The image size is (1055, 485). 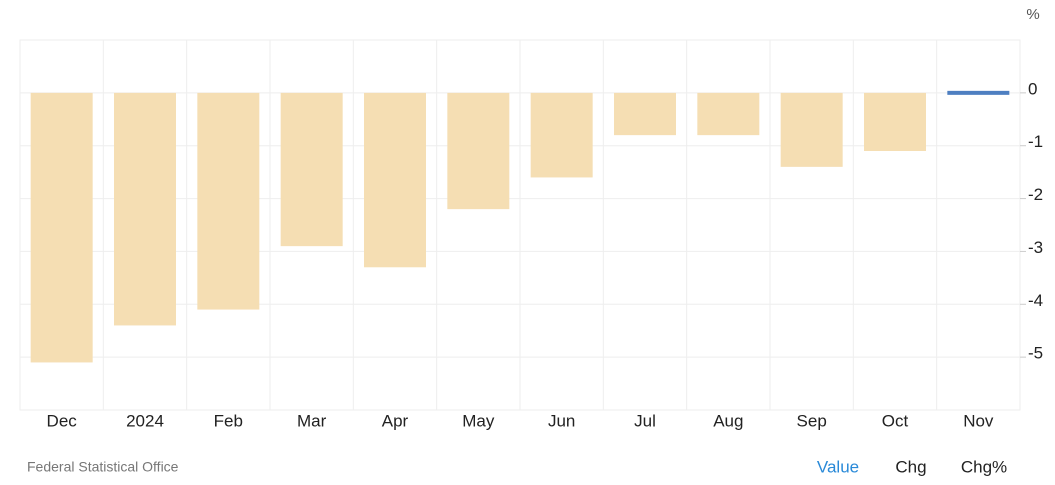 What do you see at coordinates (395, 420) in the screenshot?
I see `x-tick-label: Apr` at bounding box center [395, 420].